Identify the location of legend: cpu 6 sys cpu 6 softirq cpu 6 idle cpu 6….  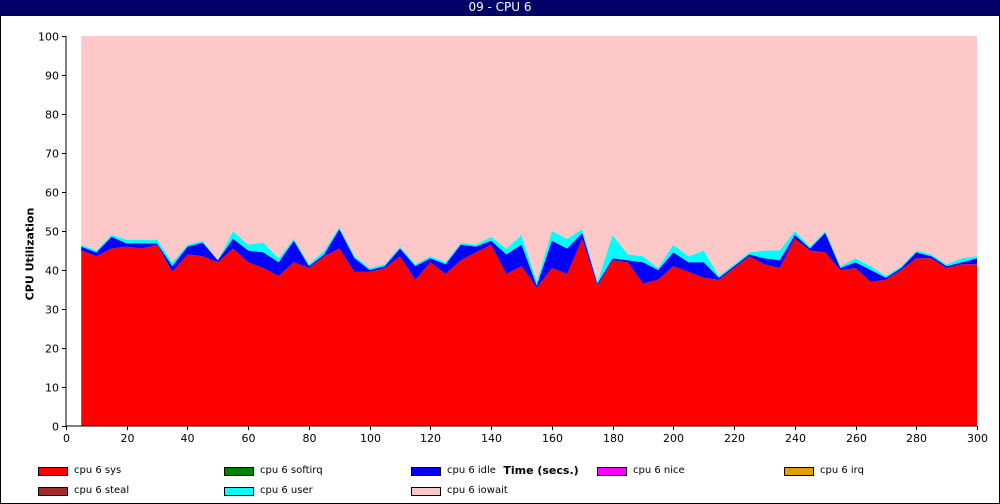
(500, 484).